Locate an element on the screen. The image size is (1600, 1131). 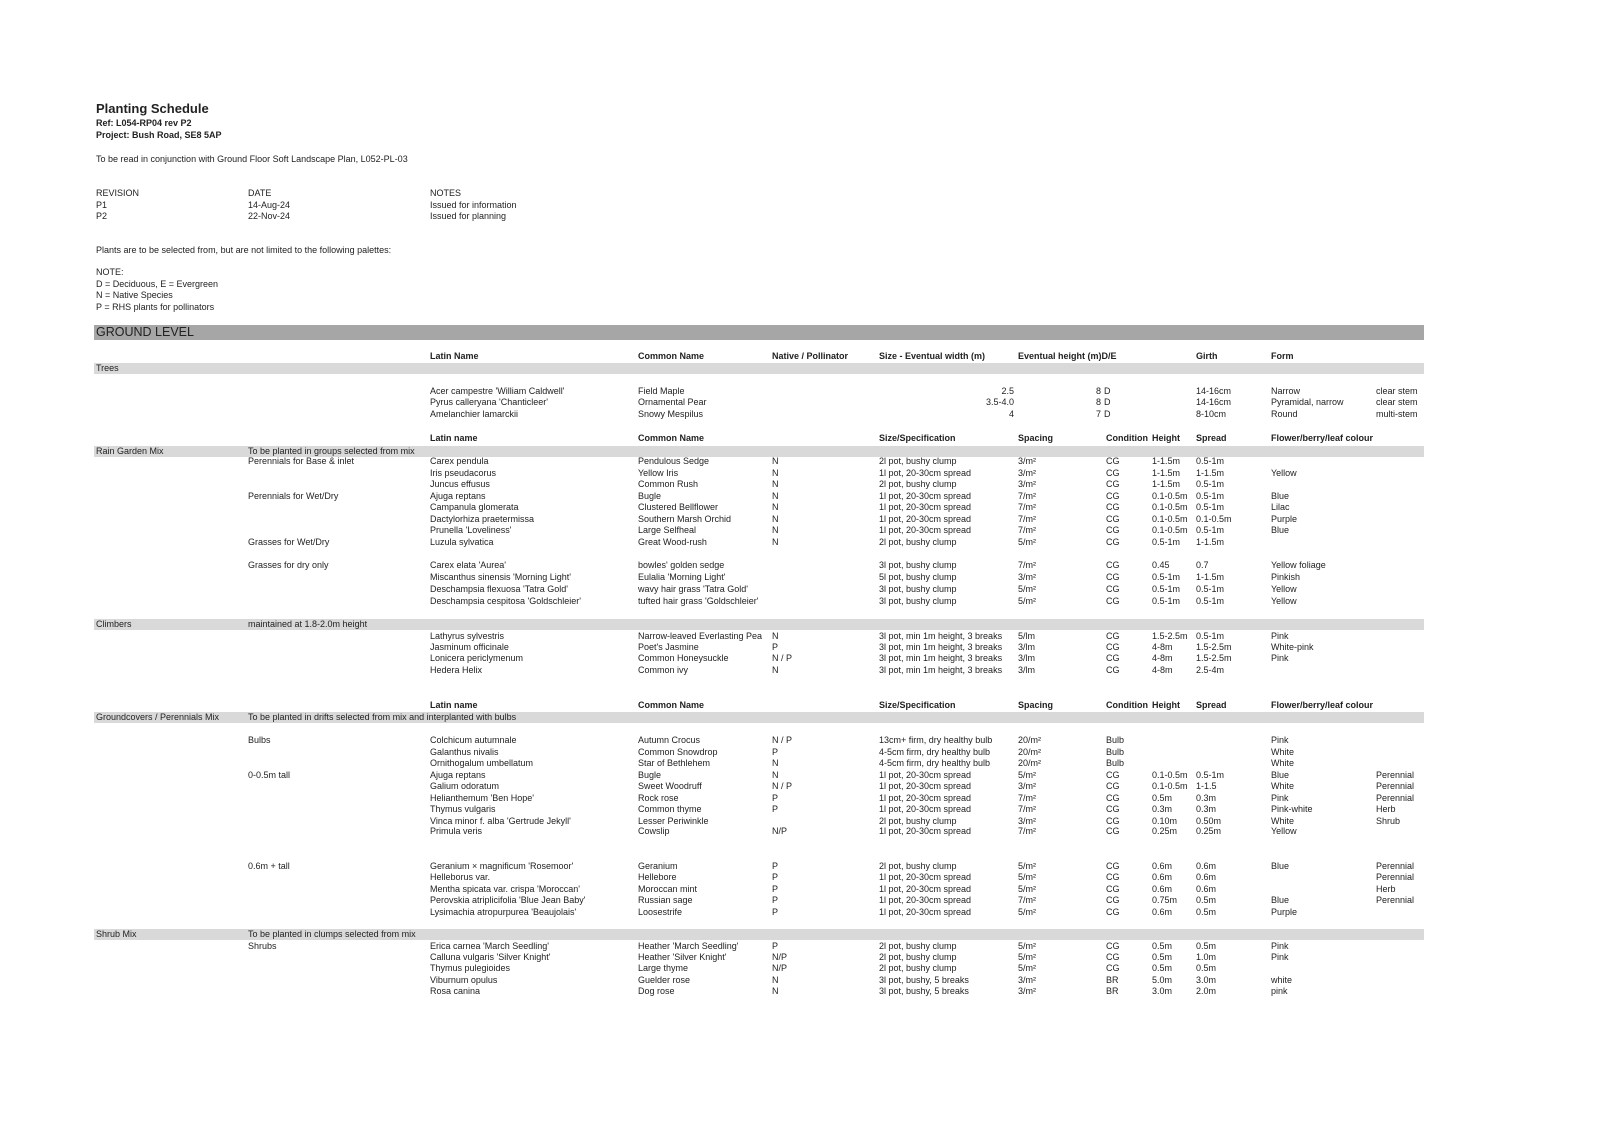
group-label: Shrubs is located at coordinates (262, 946).